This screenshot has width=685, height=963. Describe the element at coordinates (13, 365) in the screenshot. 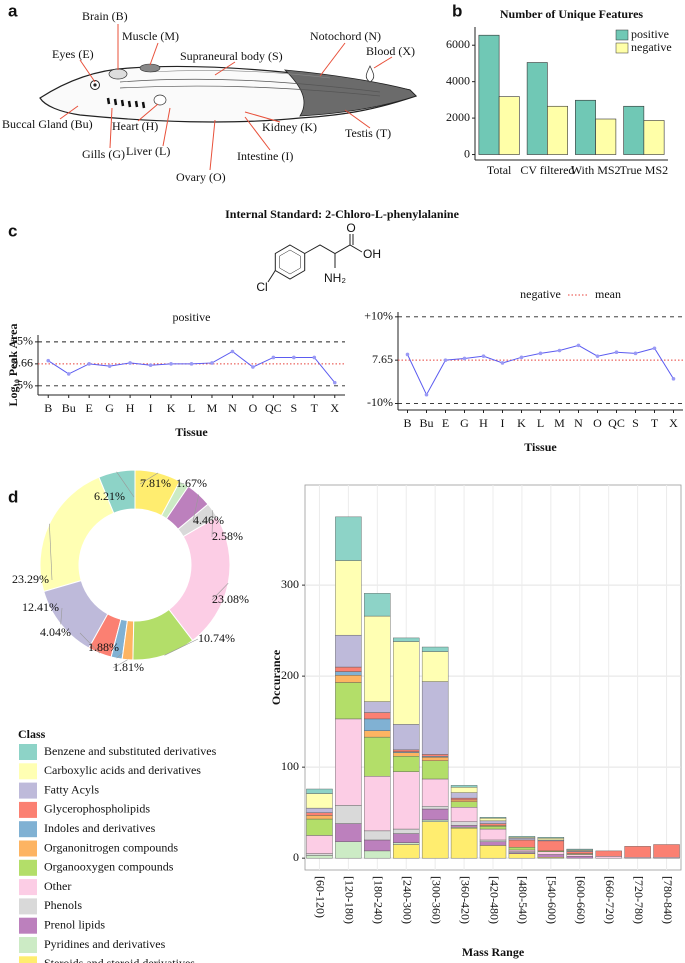

I see `y-axis-label: Log₁₀ Peak Area` at that location.